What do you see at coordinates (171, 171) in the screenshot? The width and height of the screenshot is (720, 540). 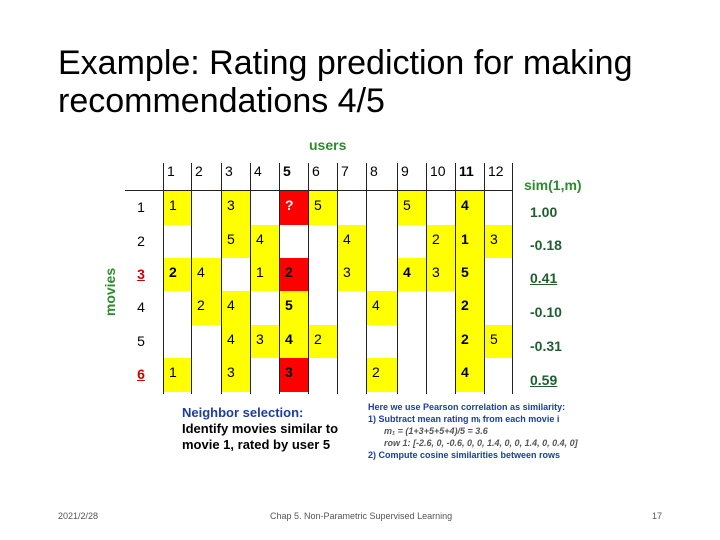 I see `user-header-1: 1` at bounding box center [171, 171].